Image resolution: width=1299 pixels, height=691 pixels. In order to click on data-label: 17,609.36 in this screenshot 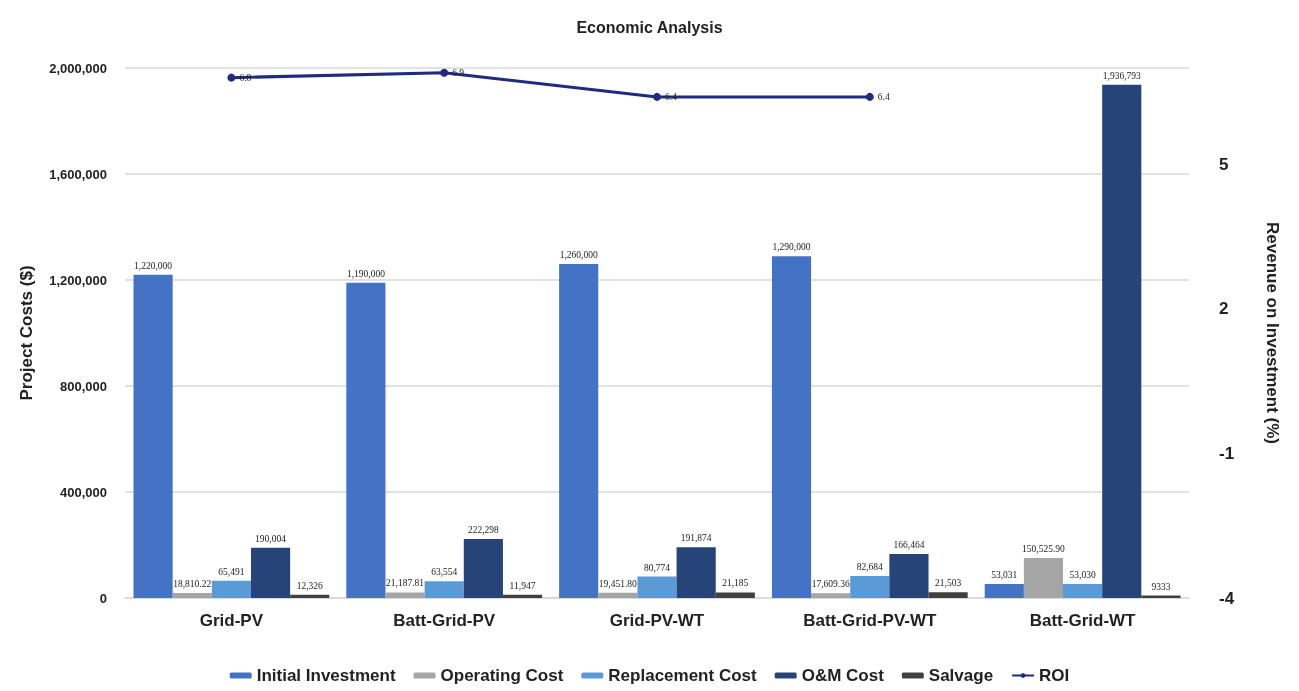, I will do `click(830, 584)`.